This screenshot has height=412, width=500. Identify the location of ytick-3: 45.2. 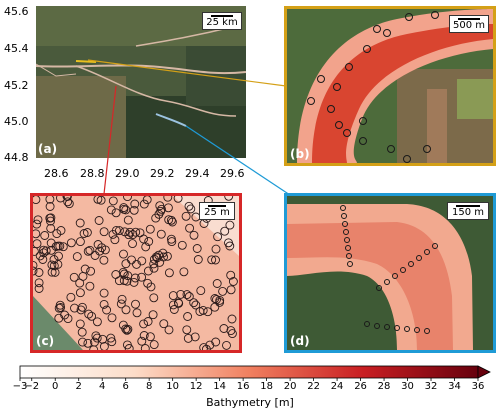
(16, 85).